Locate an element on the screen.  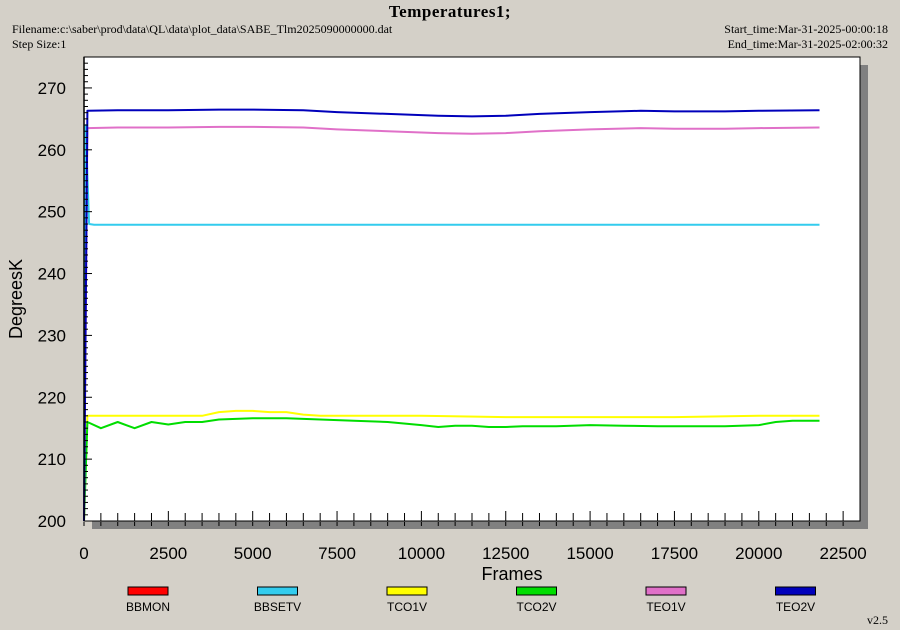
y-tick-label: 210 is located at coordinates (52, 459).